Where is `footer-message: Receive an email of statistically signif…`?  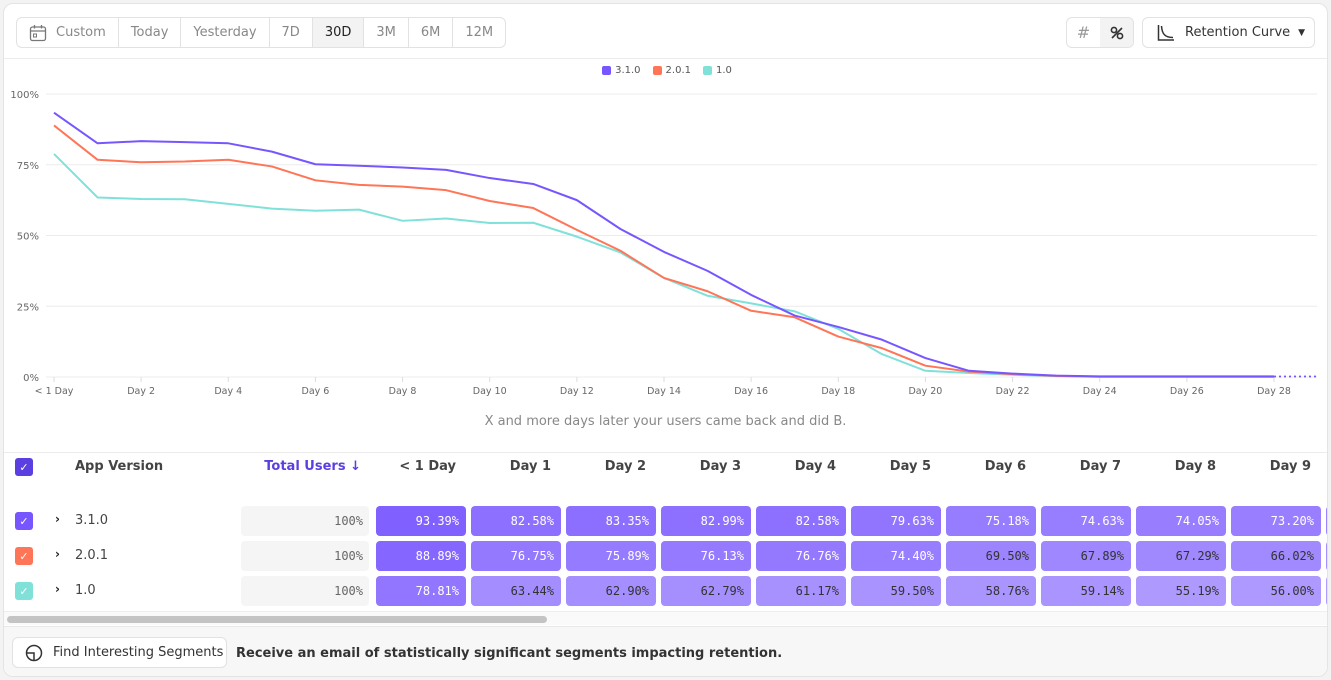 footer-message: Receive an email of statistically signif… is located at coordinates (509, 653).